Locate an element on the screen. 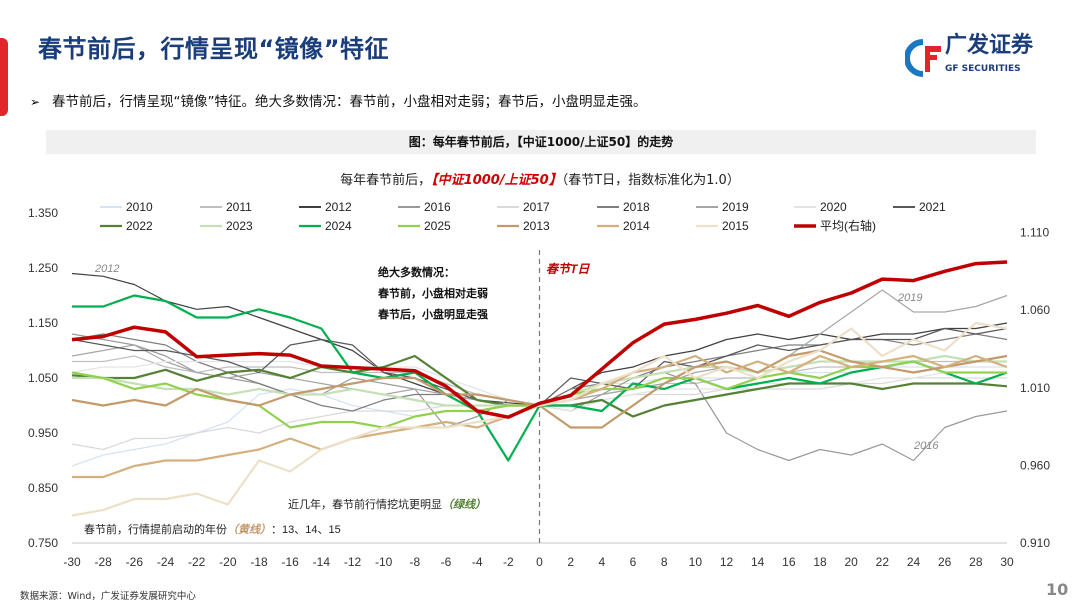  x-tick-label: 0 is located at coordinates (539, 562).